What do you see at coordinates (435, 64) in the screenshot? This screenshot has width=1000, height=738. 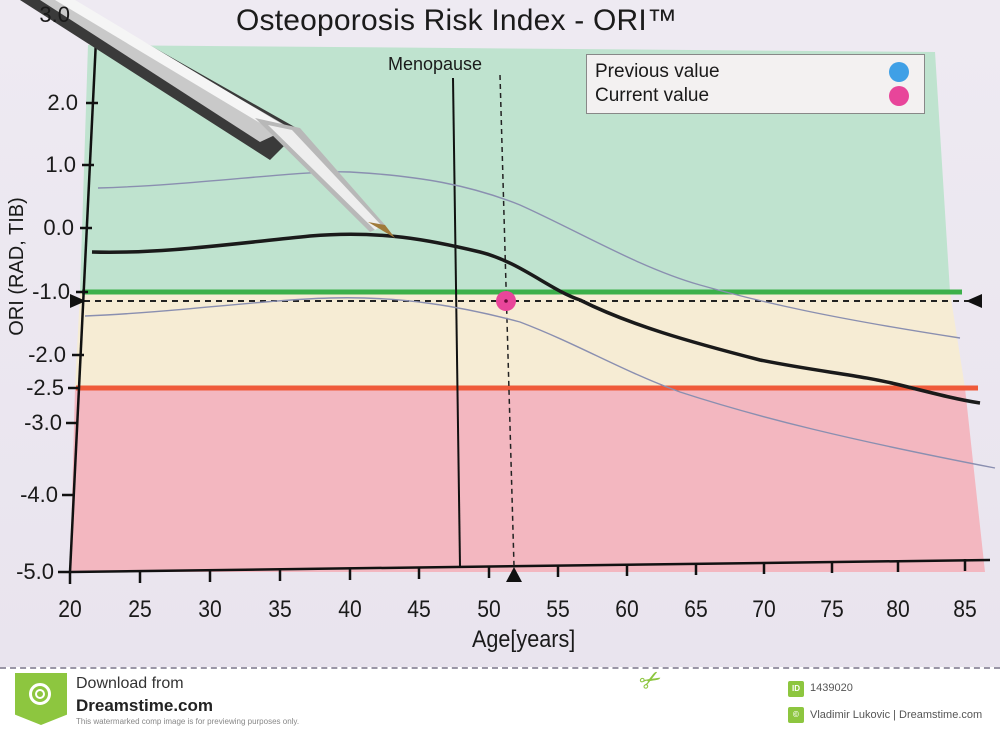 I see `menopause-label: Menopause` at bounding box center [435, 64].